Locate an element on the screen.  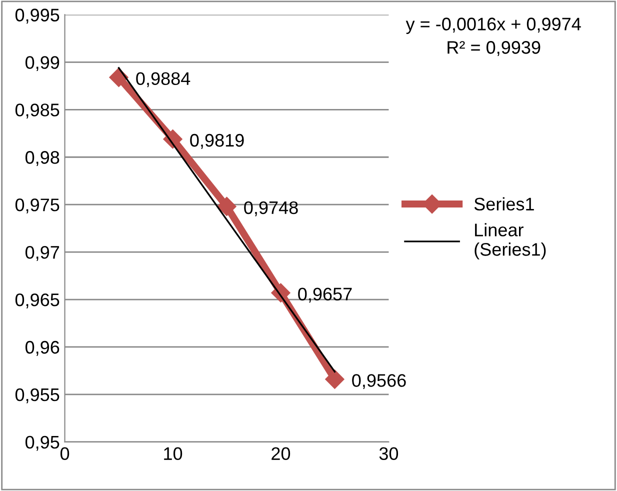
y-tick-label: 0,955 is located at coordinates (37, 396).